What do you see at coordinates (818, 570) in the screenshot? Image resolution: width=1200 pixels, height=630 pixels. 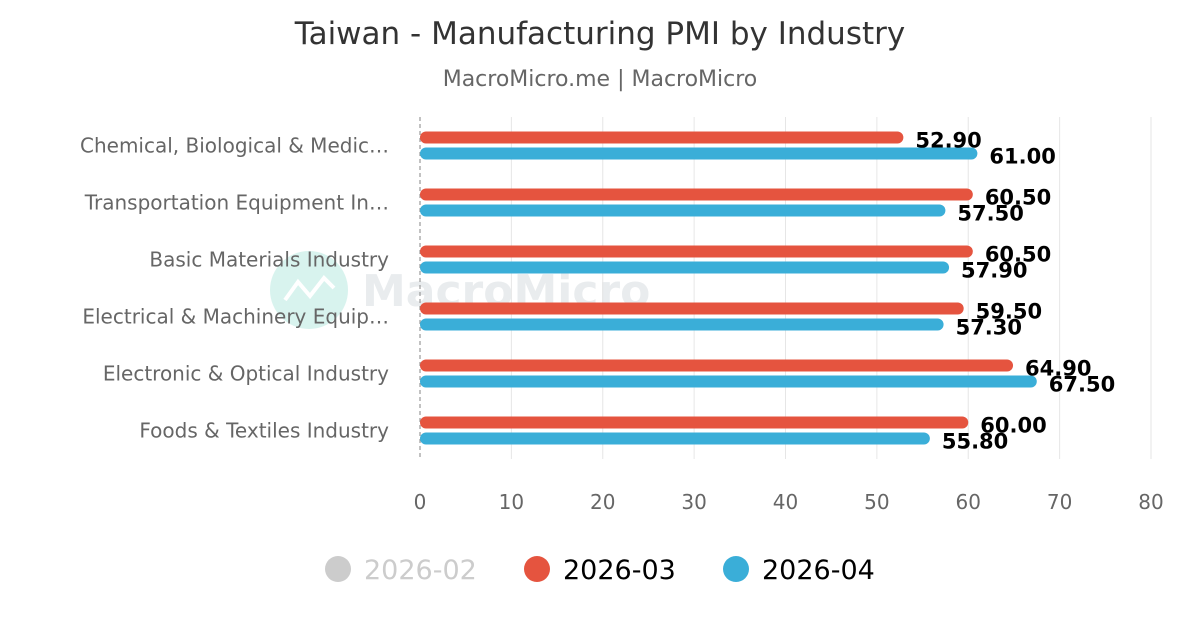 I see `legend-label-2026-04: 2026-04` at bounding box center [818, 570].